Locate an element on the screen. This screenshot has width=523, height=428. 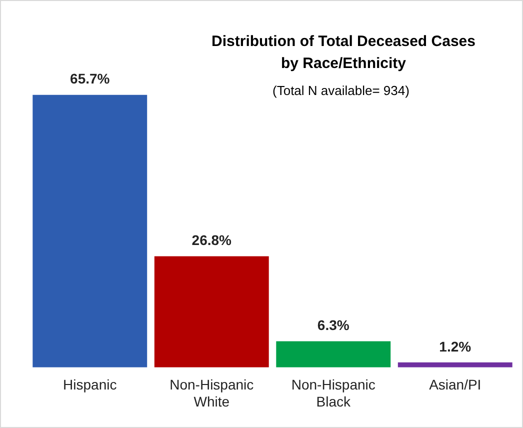
x-tick-label: Hispanic is located at coordinates (90, 384).